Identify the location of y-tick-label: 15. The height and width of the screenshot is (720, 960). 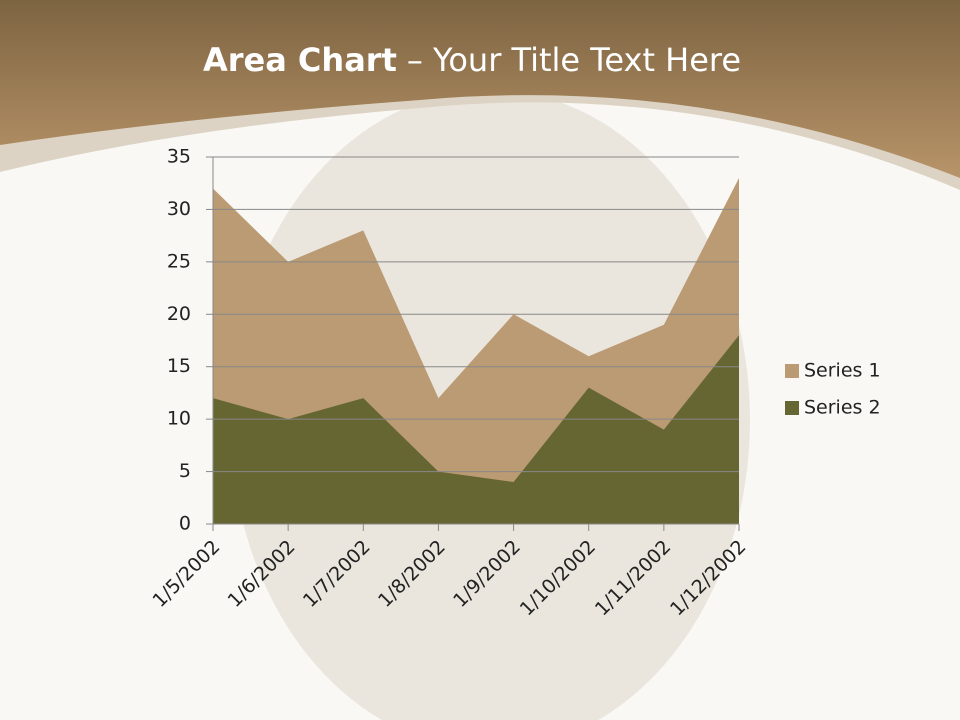
(179, 366).